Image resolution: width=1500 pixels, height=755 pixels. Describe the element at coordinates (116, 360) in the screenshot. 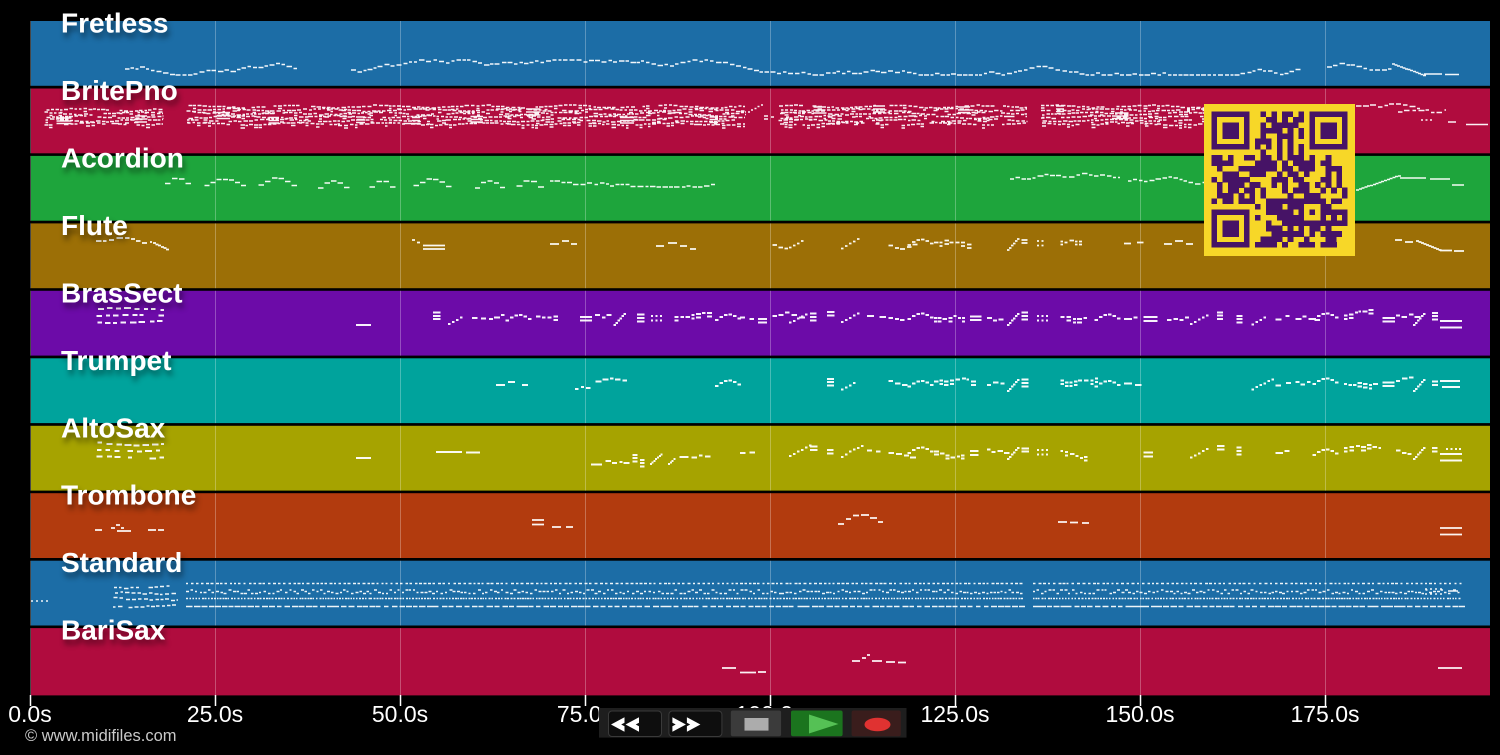

I see `svg-text: Trumpet` at that location.